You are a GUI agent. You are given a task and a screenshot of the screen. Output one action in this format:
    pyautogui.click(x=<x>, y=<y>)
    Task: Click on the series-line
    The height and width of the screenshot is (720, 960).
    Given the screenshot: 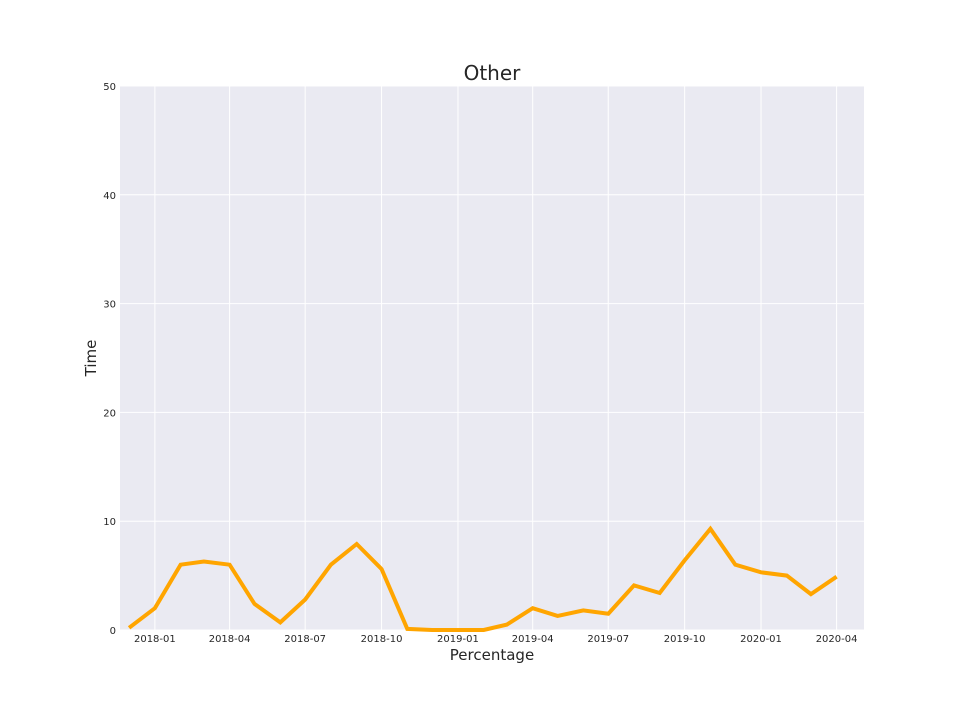 What is the action you would take?
    pyautogui.click(x=482, y=578)
    